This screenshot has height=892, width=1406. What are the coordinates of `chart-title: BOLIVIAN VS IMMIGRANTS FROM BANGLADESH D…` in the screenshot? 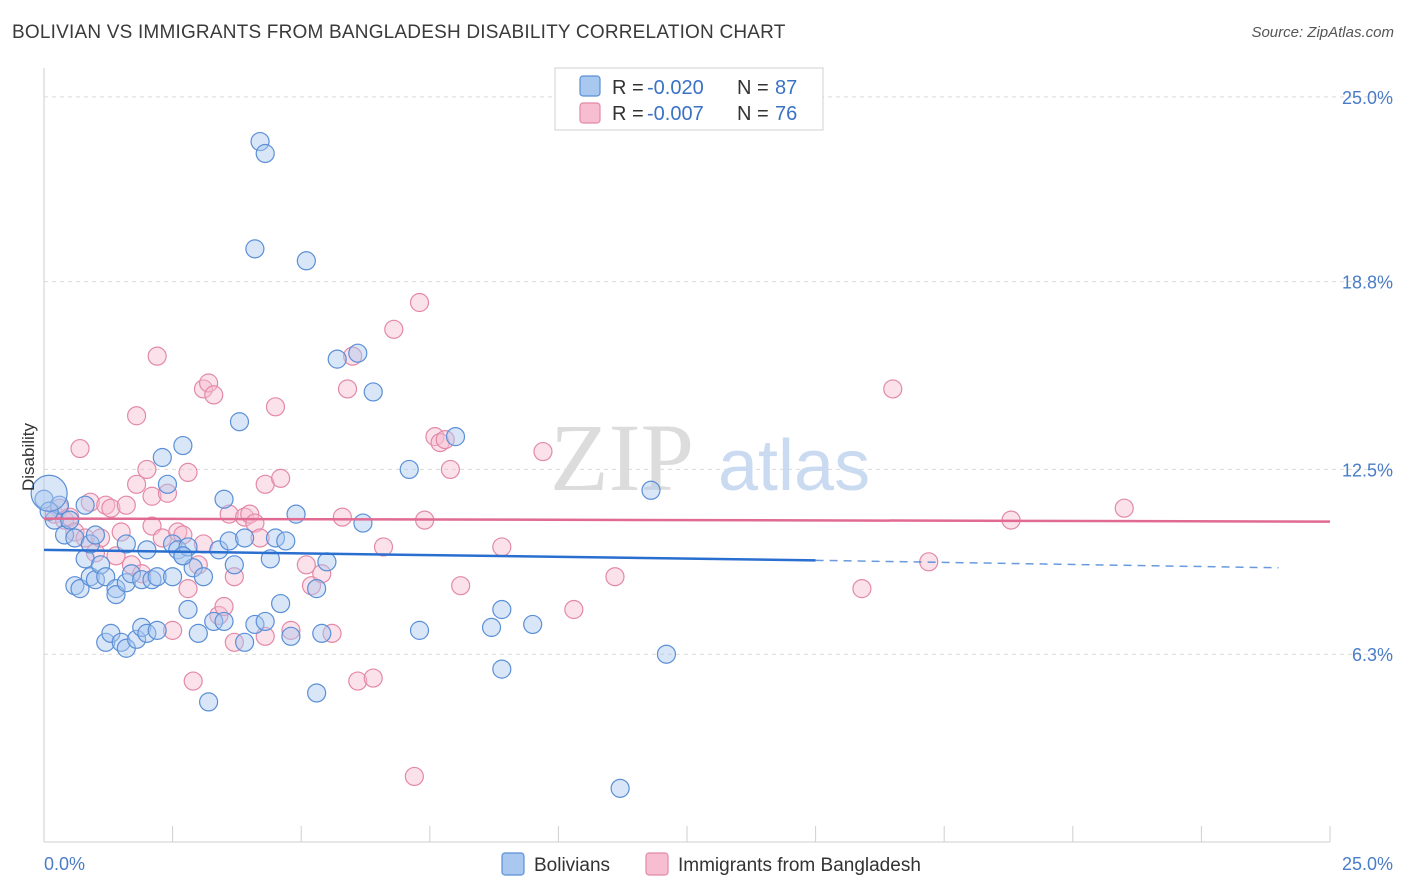 It's located at (399, 32).